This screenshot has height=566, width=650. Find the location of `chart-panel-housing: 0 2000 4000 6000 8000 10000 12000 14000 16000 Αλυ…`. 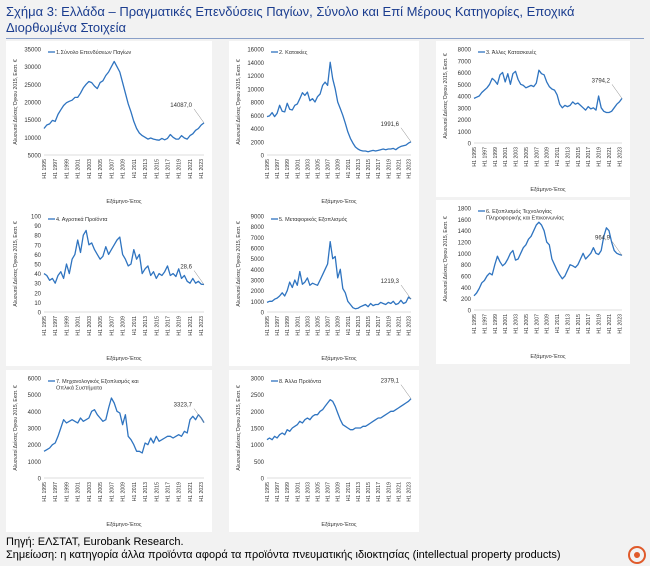

chart-panel-housing: 0 2000 4000 6000 8000 10000 12000 14000 16000 Αλυ… is located at coordinates (324, 125).